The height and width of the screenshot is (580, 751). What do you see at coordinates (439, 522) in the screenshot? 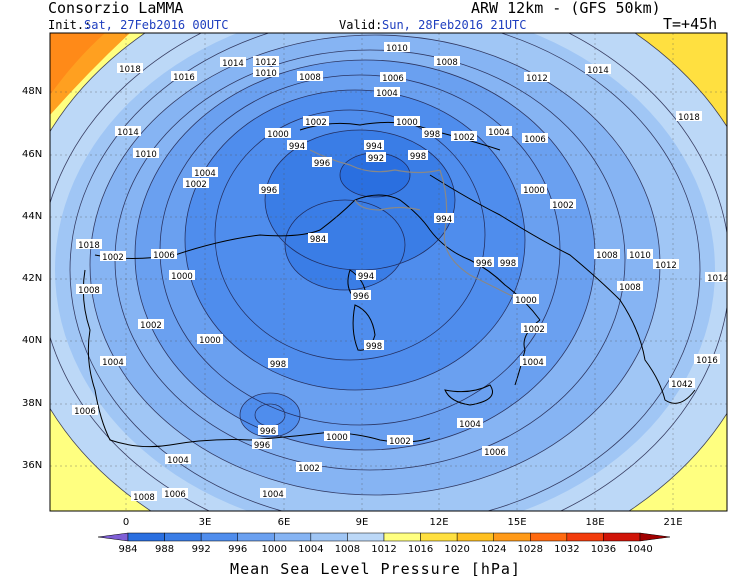
I see `lon-label: 12E` at bounding box center [439, 522].